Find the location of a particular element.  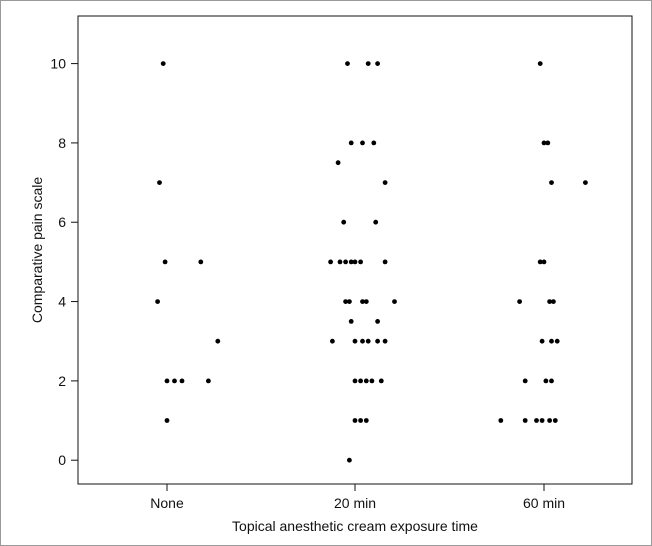

x-tick-label: None is located at coordinates (167, 503).